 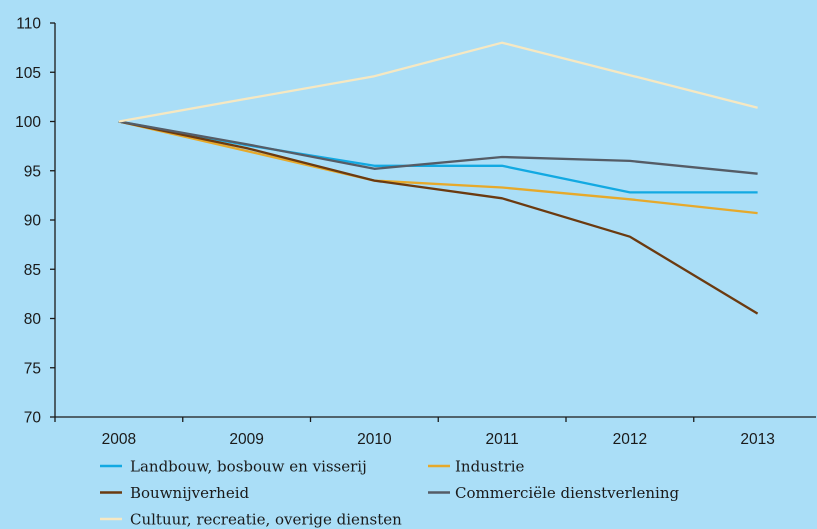 What do you see at coordinates (490, 467) in the screenshot?
I see `legend-label: Industrie` at bounding box center [490, 467].